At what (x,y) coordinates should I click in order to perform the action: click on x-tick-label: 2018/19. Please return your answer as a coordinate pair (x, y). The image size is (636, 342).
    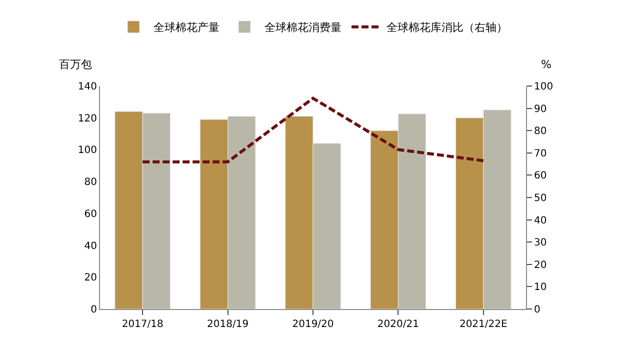
    Looking at the image, I should click on (228, 324).